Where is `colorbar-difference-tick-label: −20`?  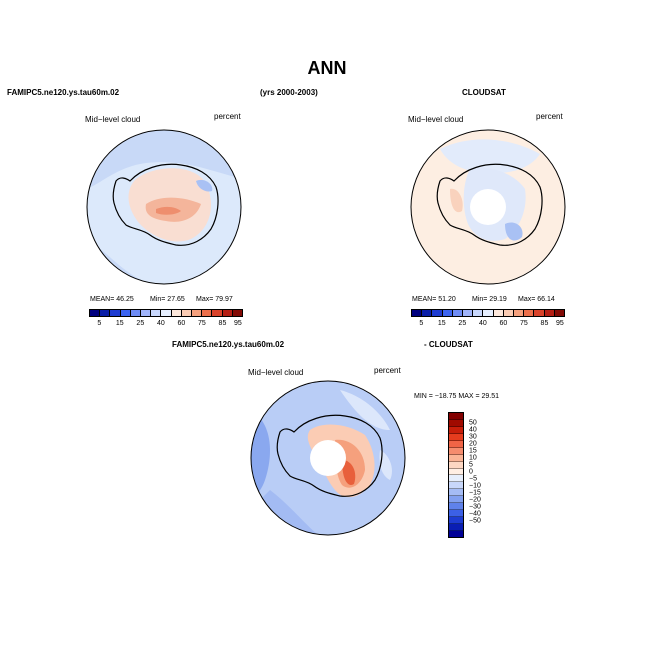
colorbar-difference-tick-label: −20 is located at coordinates (475, 499).